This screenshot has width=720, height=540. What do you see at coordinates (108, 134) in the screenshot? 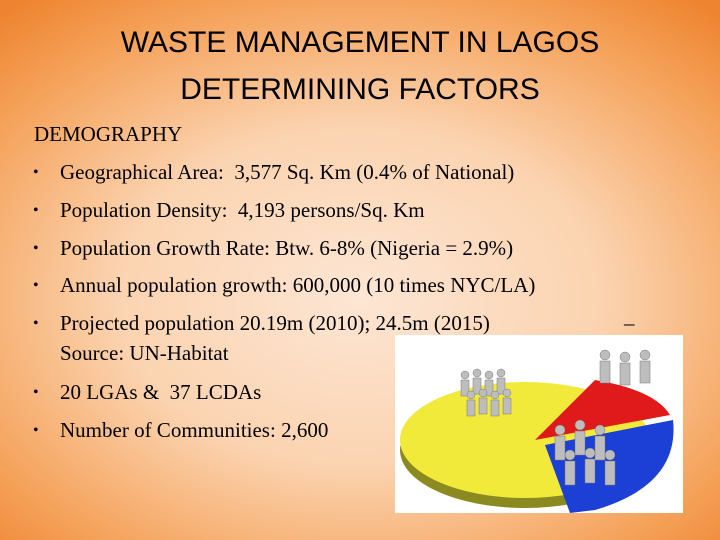
I see `section-heading: DEMOGRAPHY` at bounding box center [108, 134].